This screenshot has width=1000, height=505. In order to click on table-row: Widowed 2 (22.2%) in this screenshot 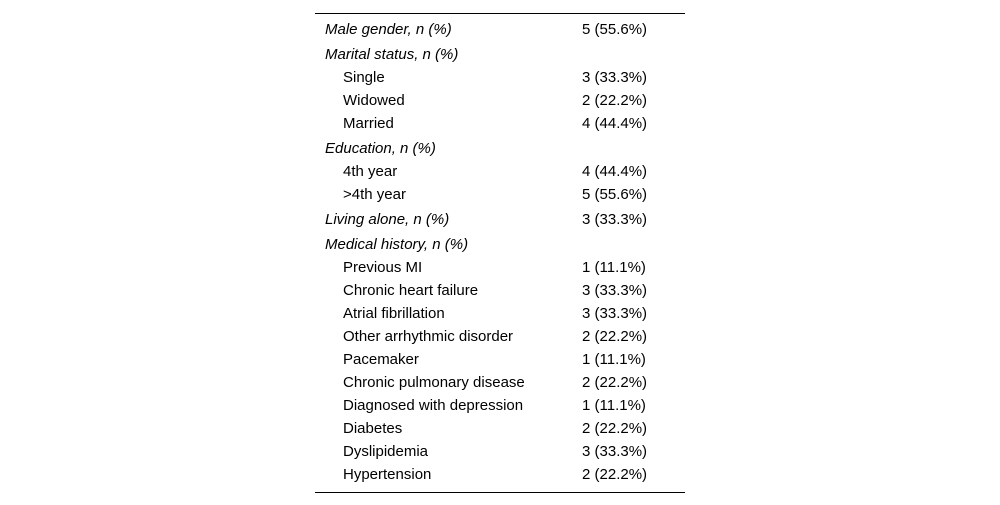, I will do `click(500, 100)`.